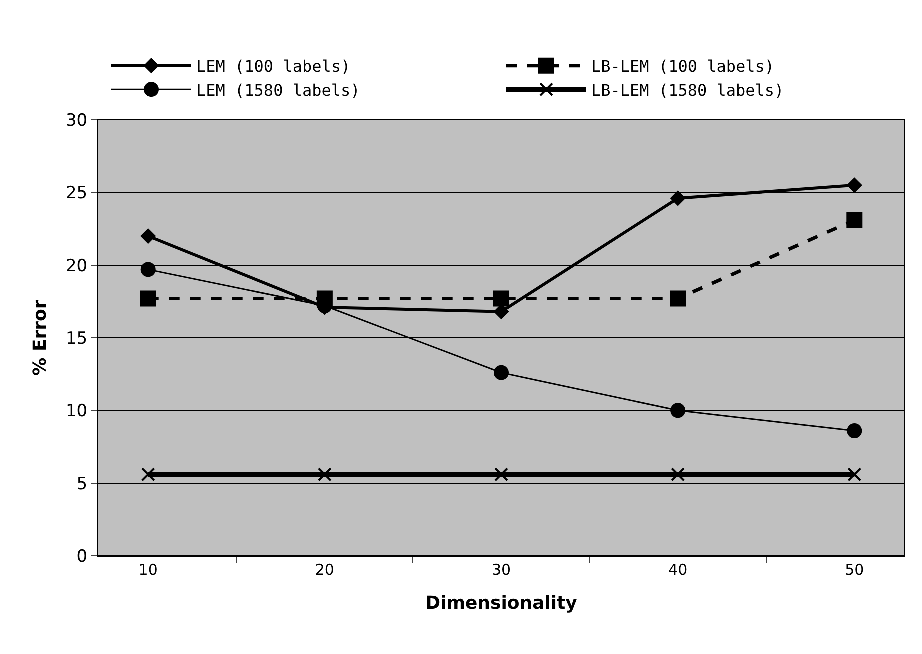 The width and height of the screenshot is (922, 654). What do you see at coordinates (77, 412) in the screenshot?
I see `y-tick-label: 10` at bounding box center [77, 412].